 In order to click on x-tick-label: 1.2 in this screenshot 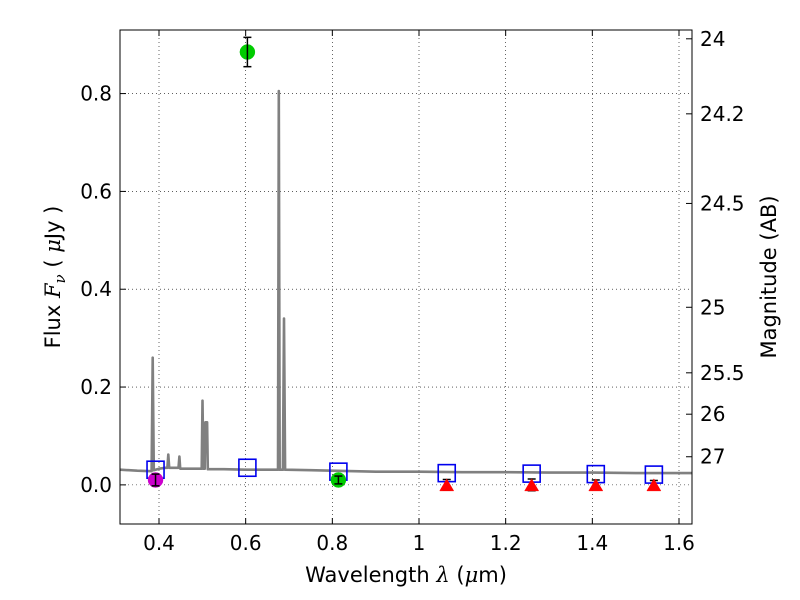, I will do `click(506, 543)`.